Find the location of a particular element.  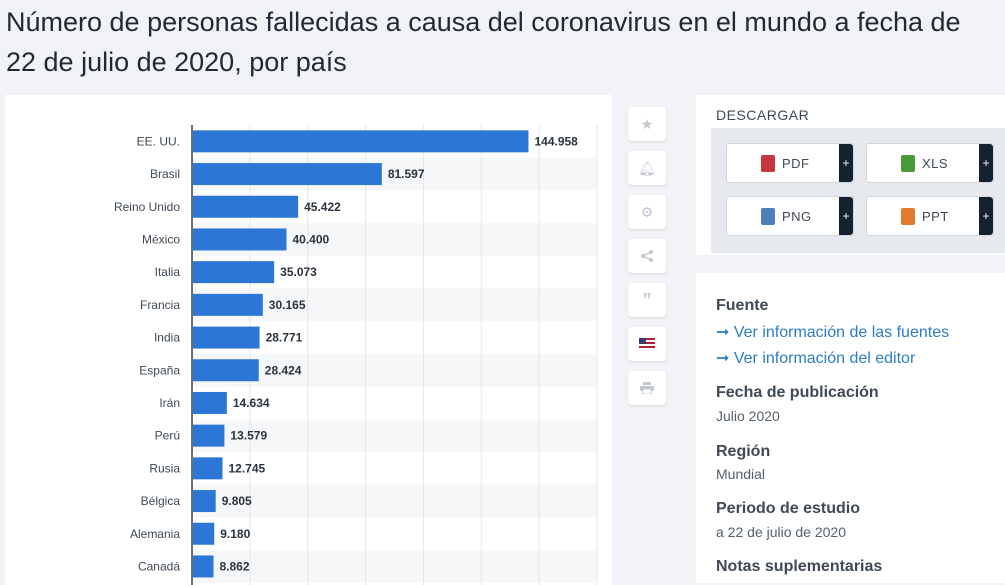

flag-icon is located at coordinates (647, 344).